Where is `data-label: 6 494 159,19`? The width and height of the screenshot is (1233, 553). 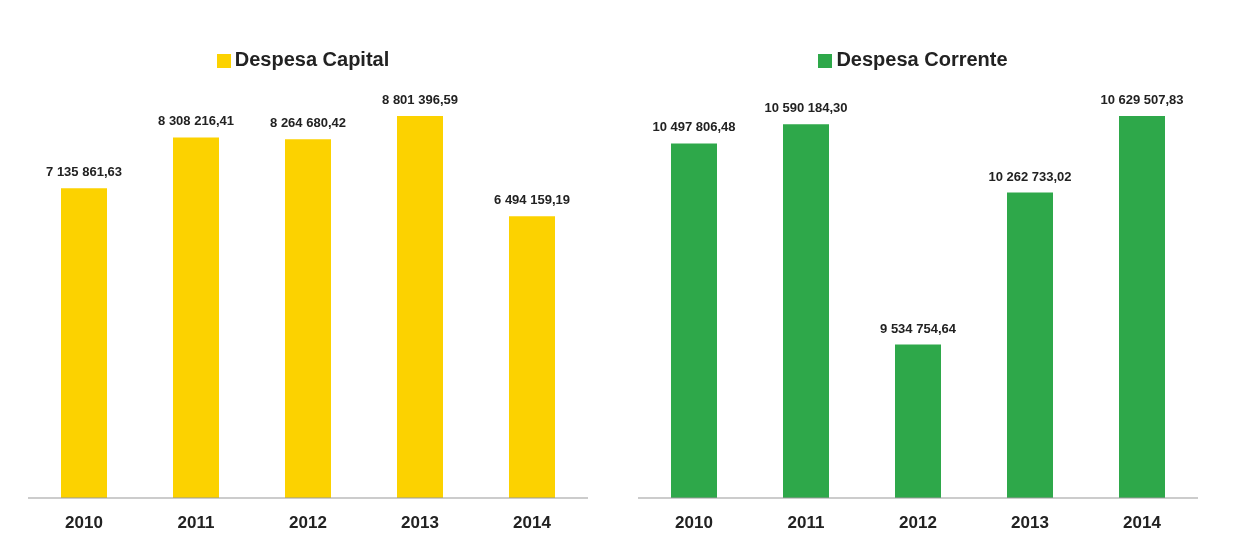 data-label: 6 494 159,19 is located at coordinates (532, 200).